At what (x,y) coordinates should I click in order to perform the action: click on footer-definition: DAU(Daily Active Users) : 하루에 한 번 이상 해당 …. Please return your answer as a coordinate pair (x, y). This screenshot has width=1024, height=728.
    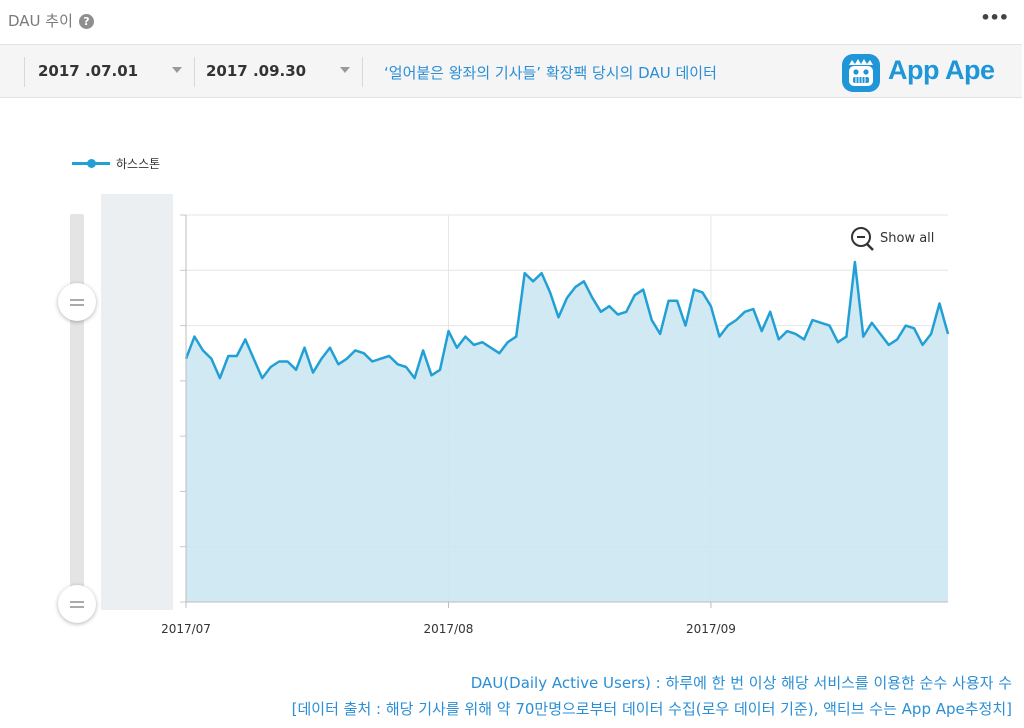
    Looking at the image, I should click on (741, 683).